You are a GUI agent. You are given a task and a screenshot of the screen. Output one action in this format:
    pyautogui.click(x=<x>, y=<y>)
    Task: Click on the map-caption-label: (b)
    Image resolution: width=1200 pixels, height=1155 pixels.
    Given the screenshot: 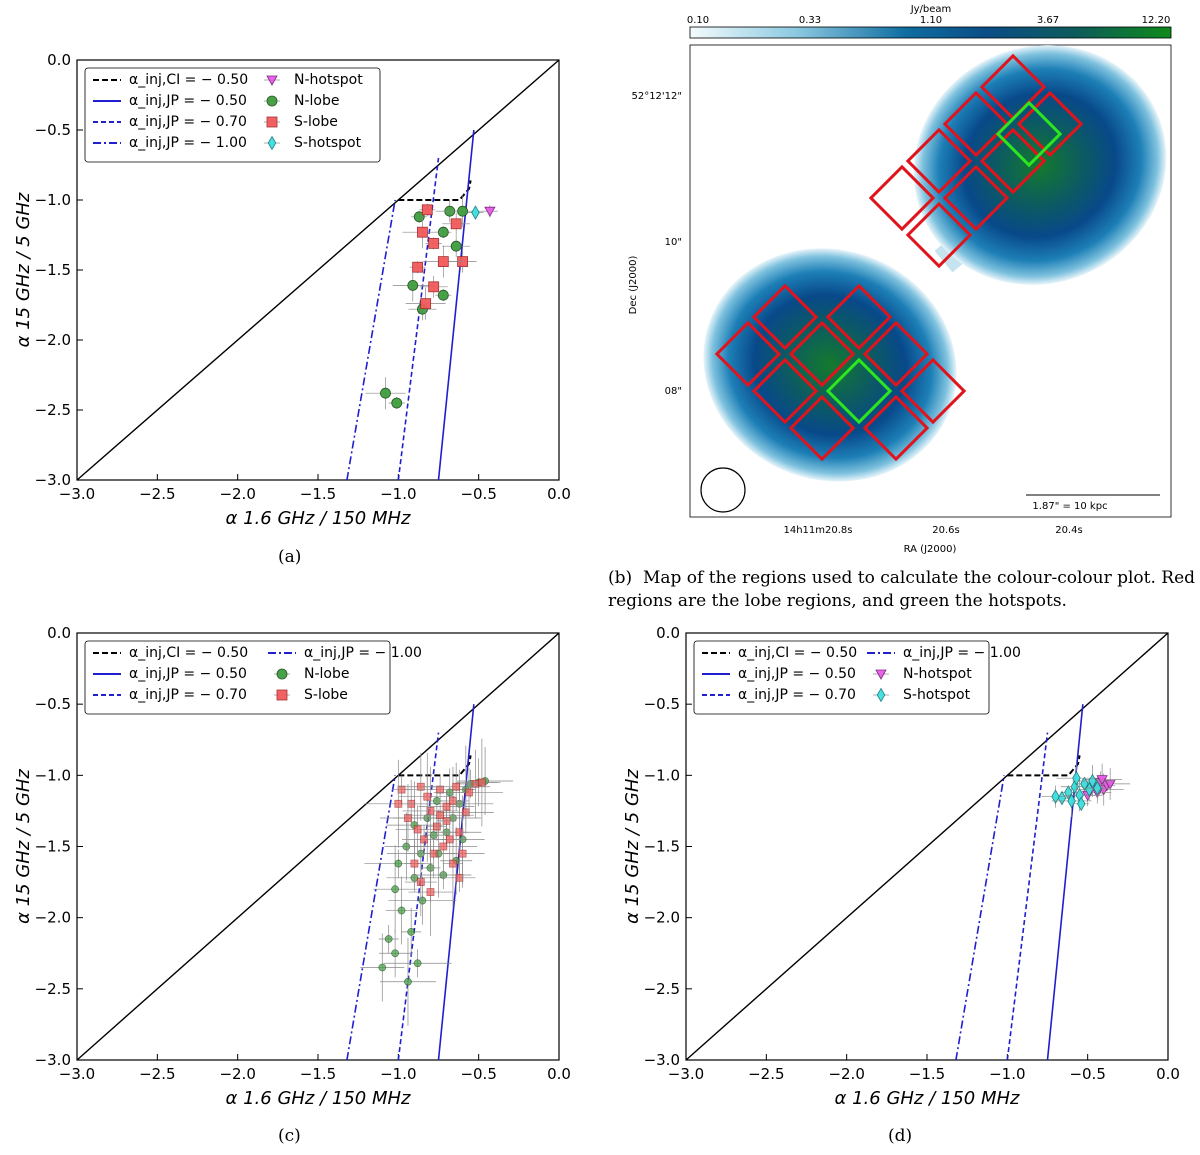 What is the action you would take?
    pyautogui.click(x=620, y=578)
    